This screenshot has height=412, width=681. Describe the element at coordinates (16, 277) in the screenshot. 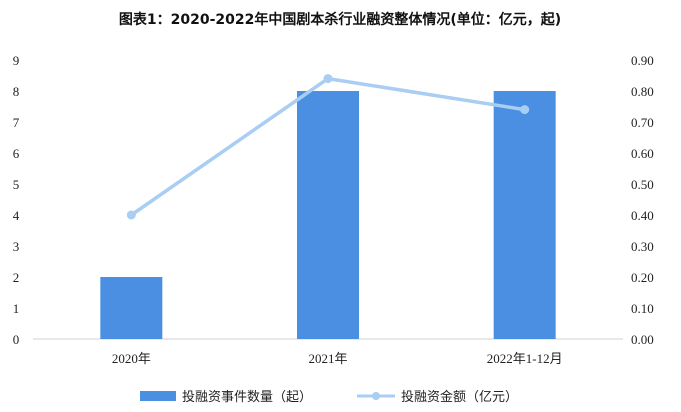

I see `left-axis-tick-label: 2` at that location.